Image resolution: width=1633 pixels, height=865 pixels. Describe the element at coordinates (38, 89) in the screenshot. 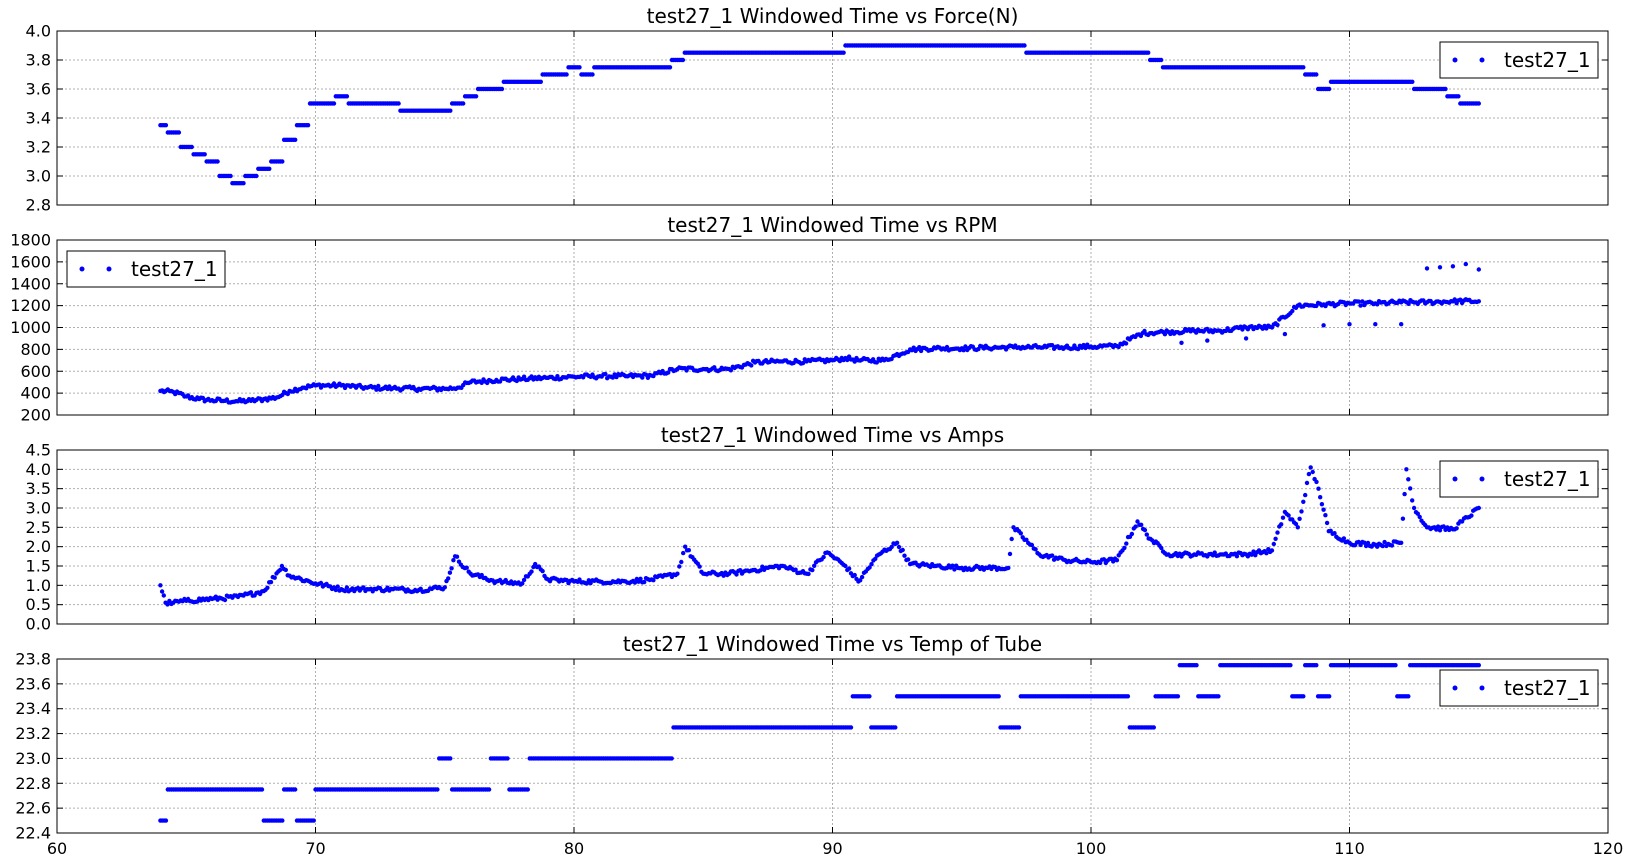

I see `force-y-tick-label: 3.6` at that location.